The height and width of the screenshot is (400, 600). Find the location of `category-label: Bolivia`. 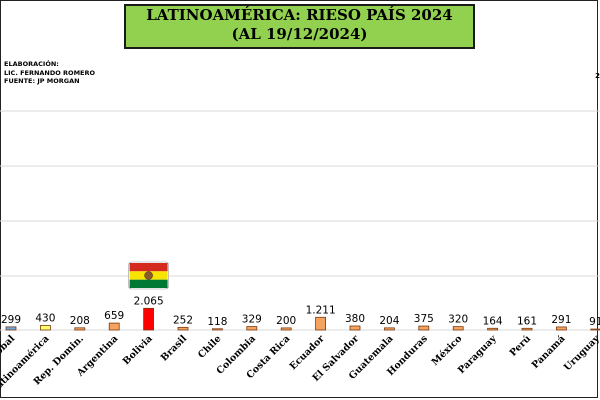

category-label: Bolivia is located at coordinates (138, 350).